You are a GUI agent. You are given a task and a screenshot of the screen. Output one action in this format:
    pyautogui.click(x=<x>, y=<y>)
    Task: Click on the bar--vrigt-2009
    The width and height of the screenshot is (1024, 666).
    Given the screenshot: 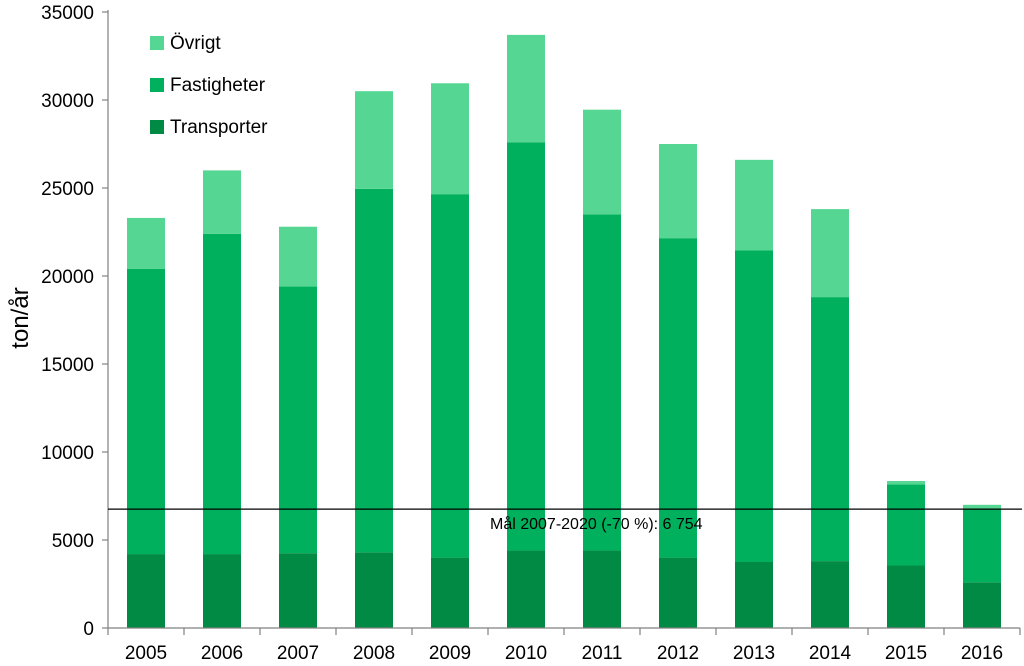 What is the action you would take?
    pyautogui.click(x=450, y=139)
    